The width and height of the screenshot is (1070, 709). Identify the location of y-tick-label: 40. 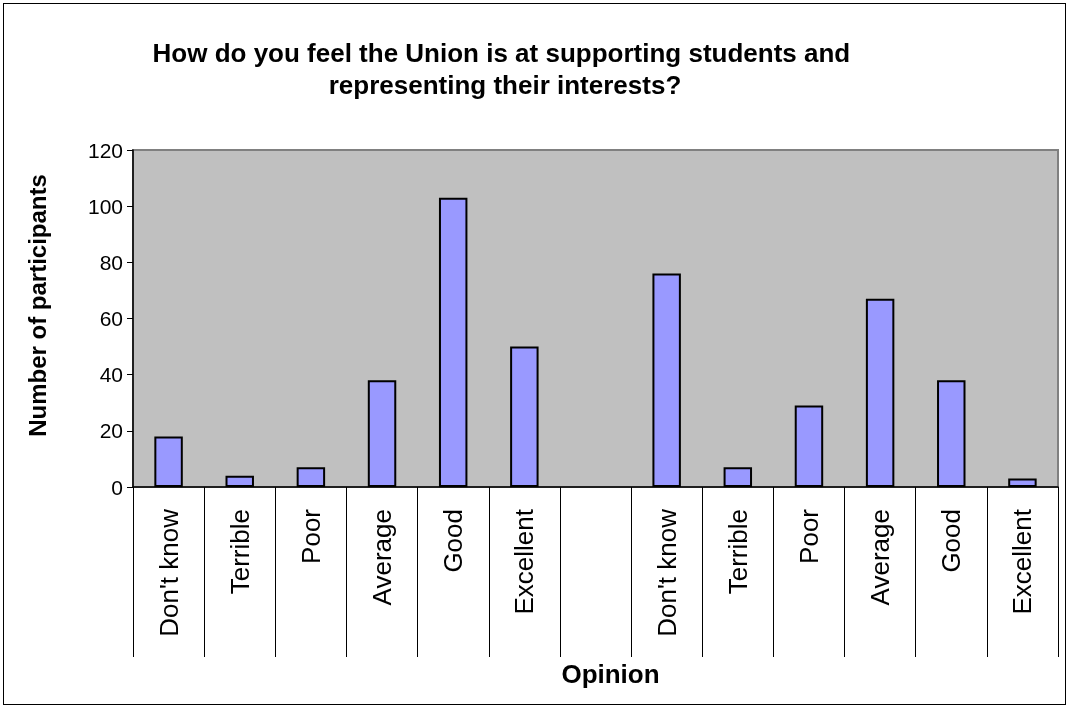
(111, 375).